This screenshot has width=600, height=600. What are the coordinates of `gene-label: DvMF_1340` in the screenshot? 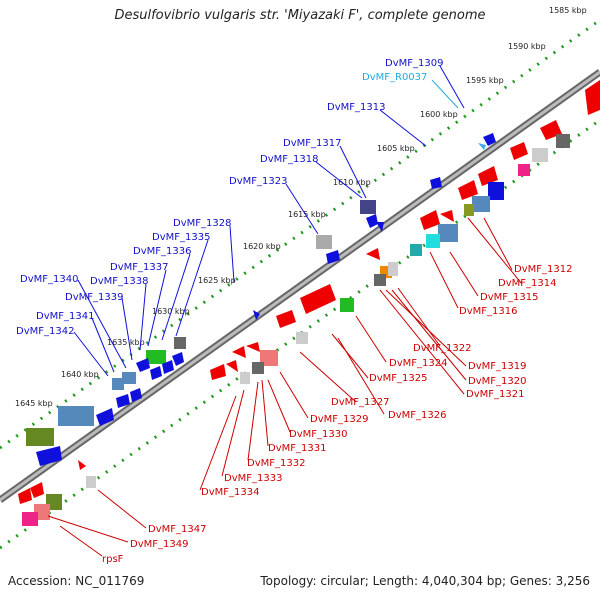 It's located at (49, 279).